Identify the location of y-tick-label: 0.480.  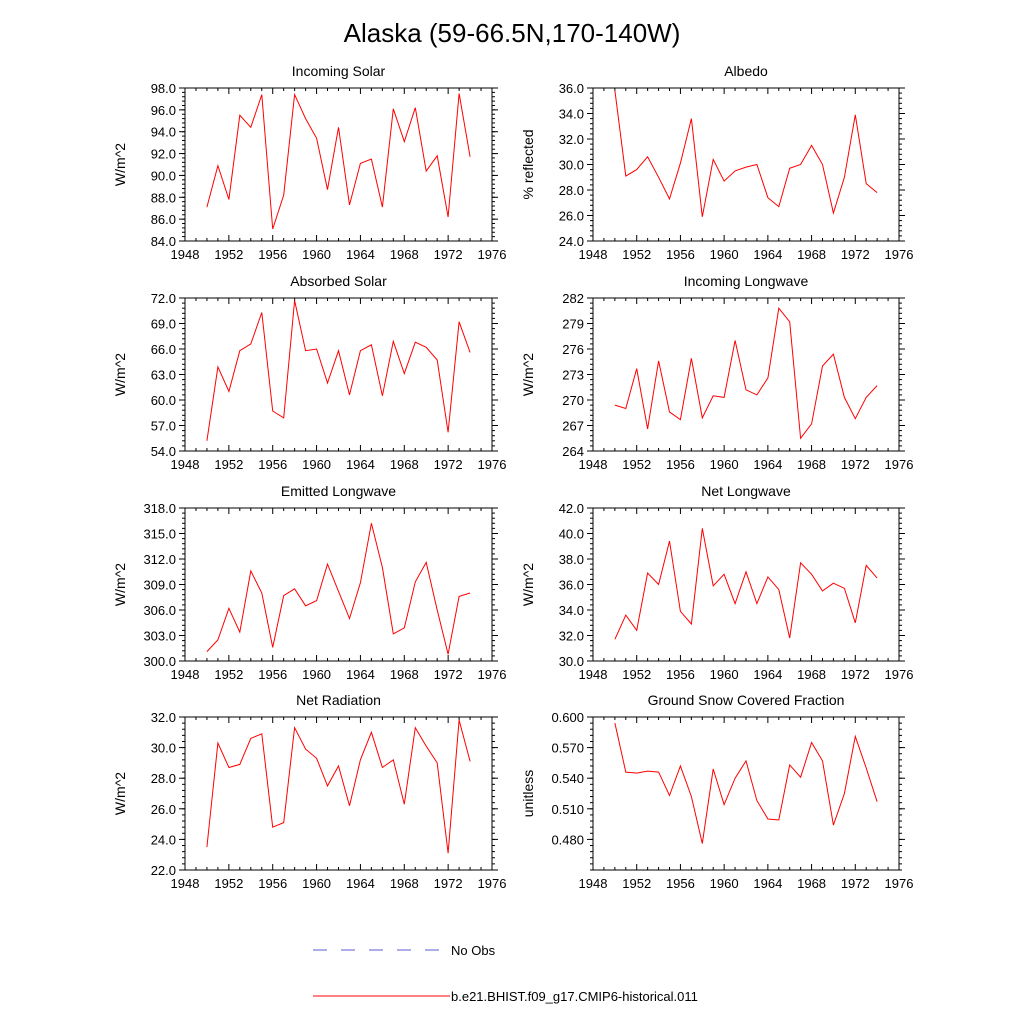
(567, 839).